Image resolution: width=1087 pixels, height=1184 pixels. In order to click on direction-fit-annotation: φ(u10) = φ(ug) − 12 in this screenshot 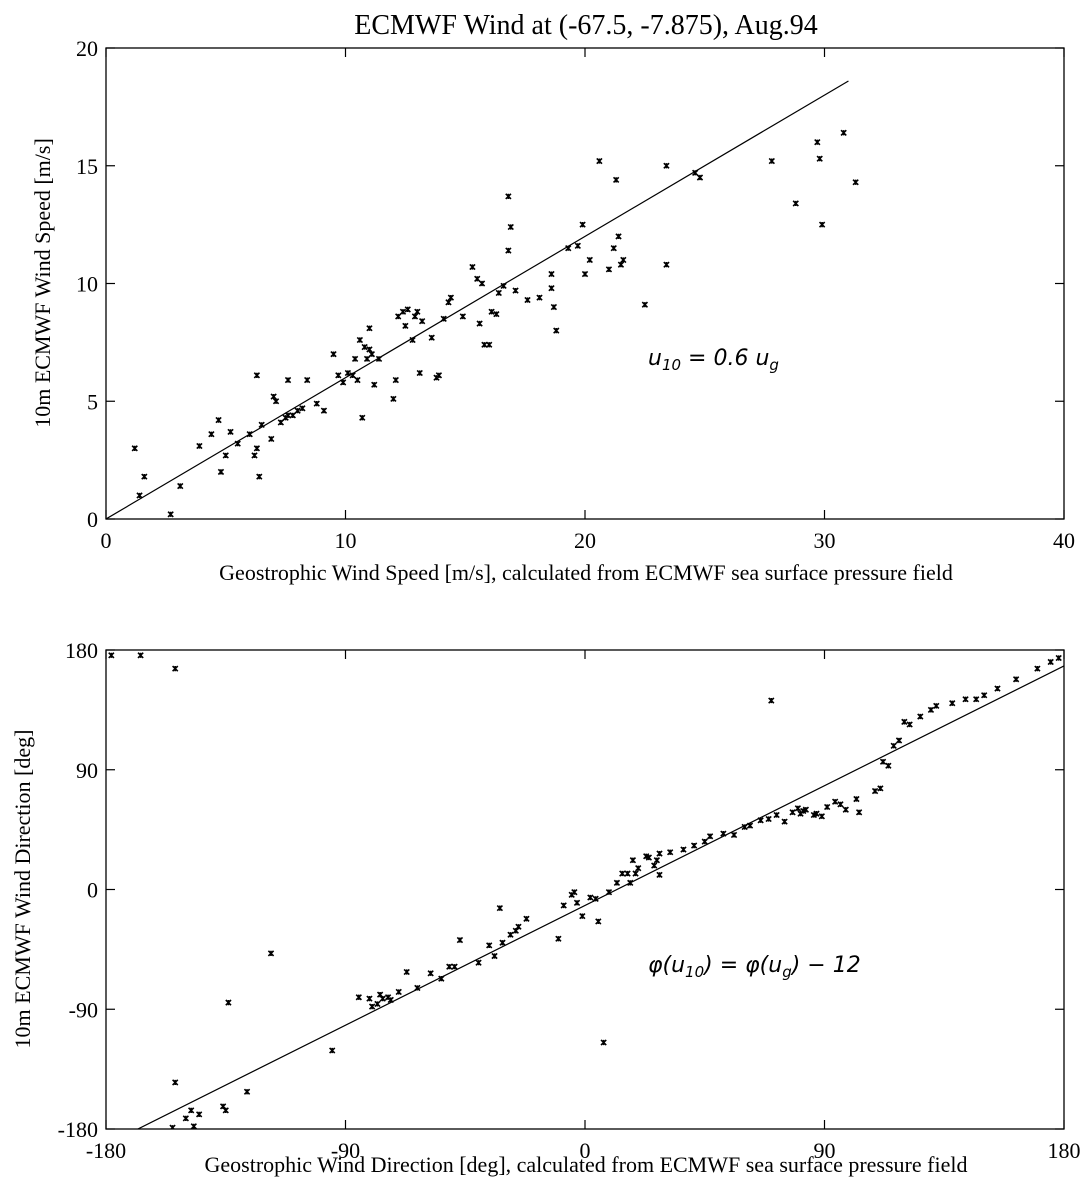, I will do `click(754, 967)`.